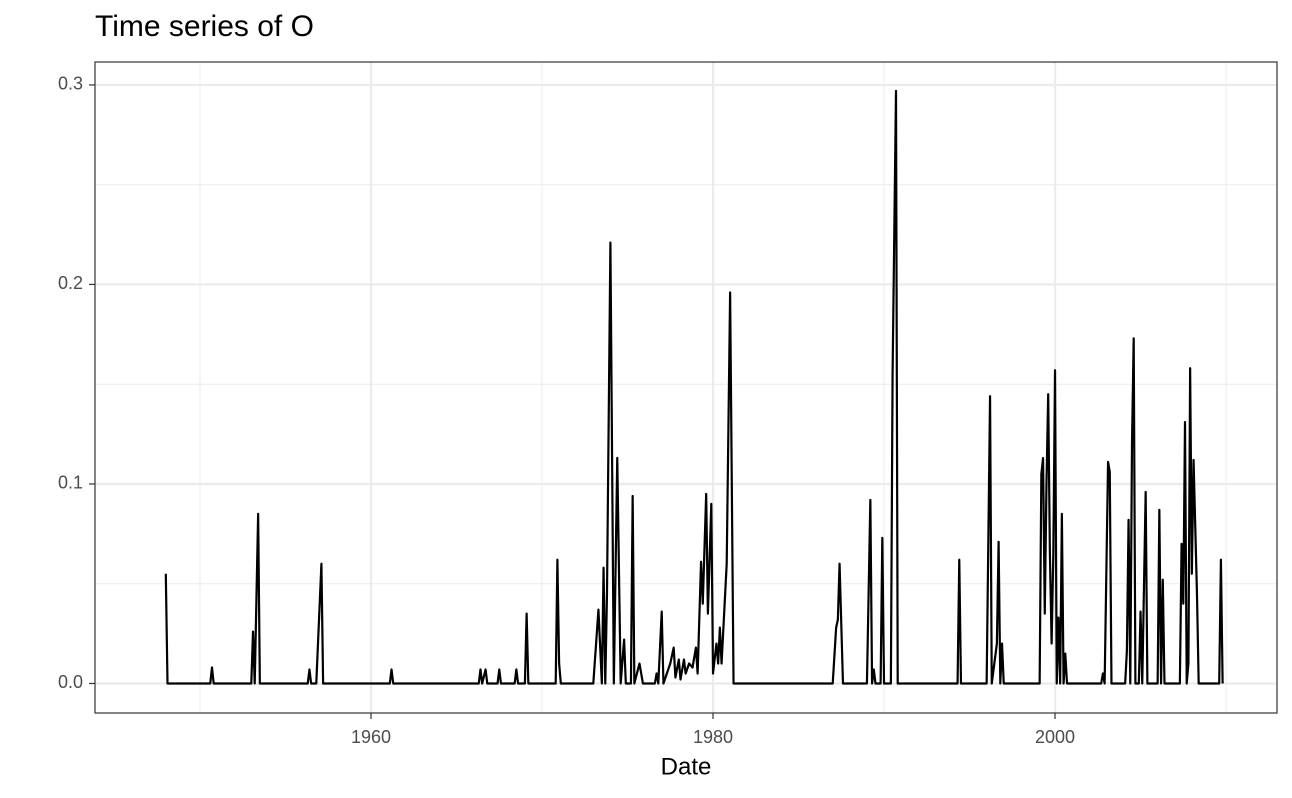 This screenshot has height=798, width=1292. I want to click on chart-title: Time series of O, so click(204, 26).